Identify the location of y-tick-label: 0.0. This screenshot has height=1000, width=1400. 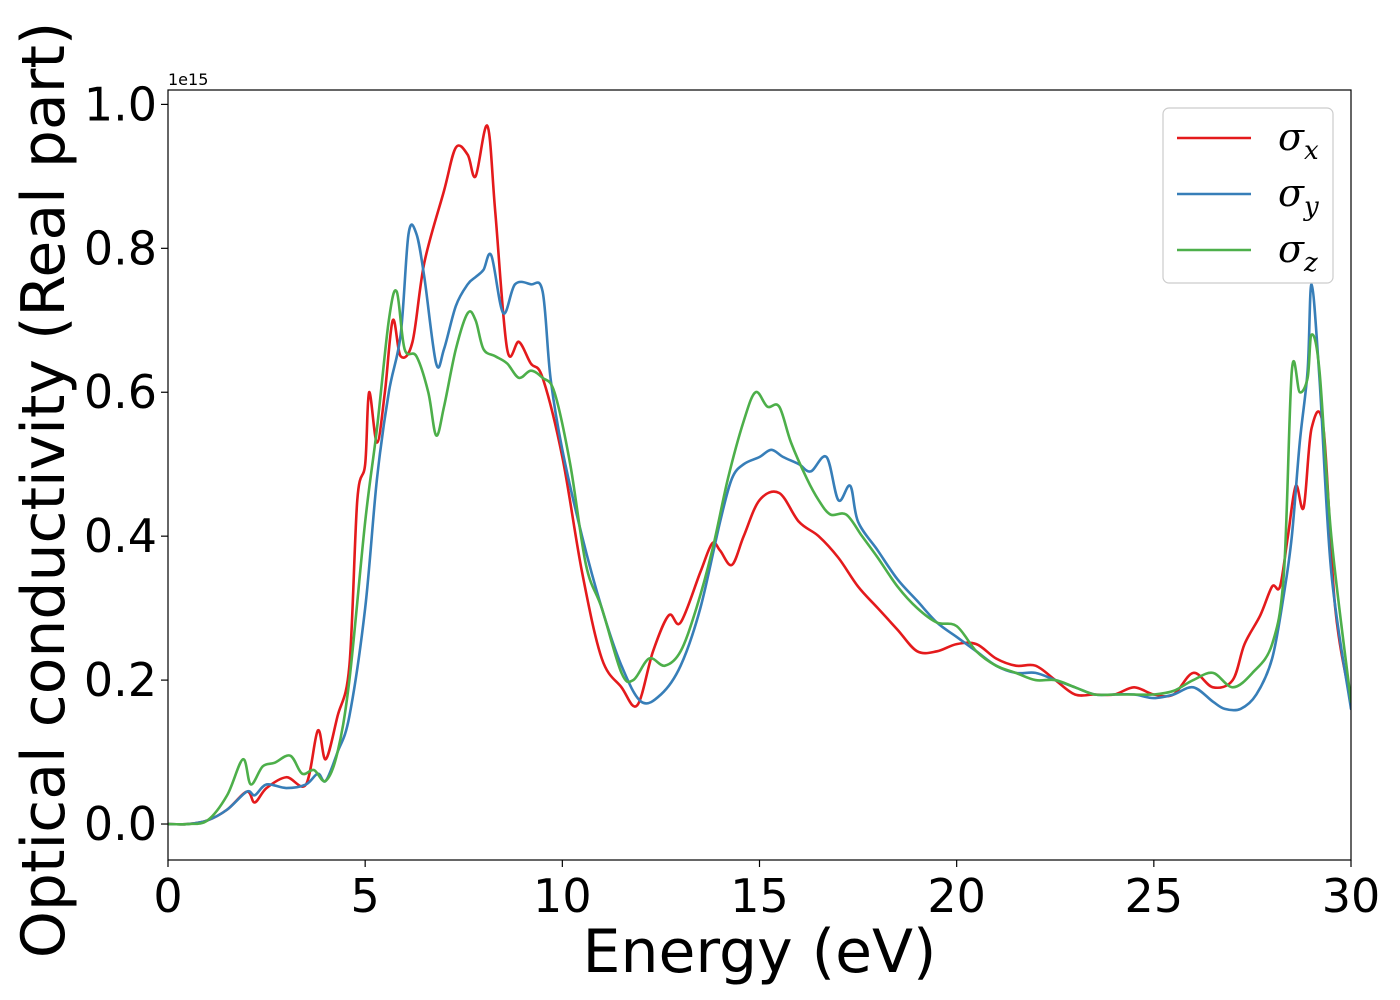
(120, 824).